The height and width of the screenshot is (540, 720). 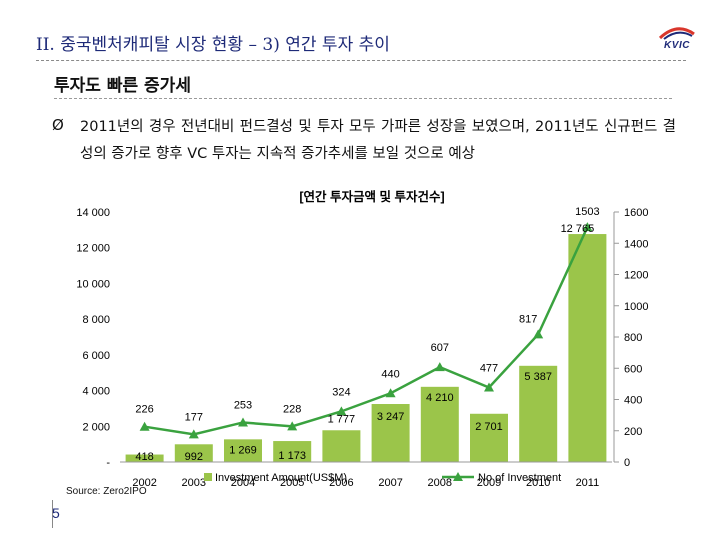 I want to click on bar-label-2005: 1 173, so click(x=292, y=456).